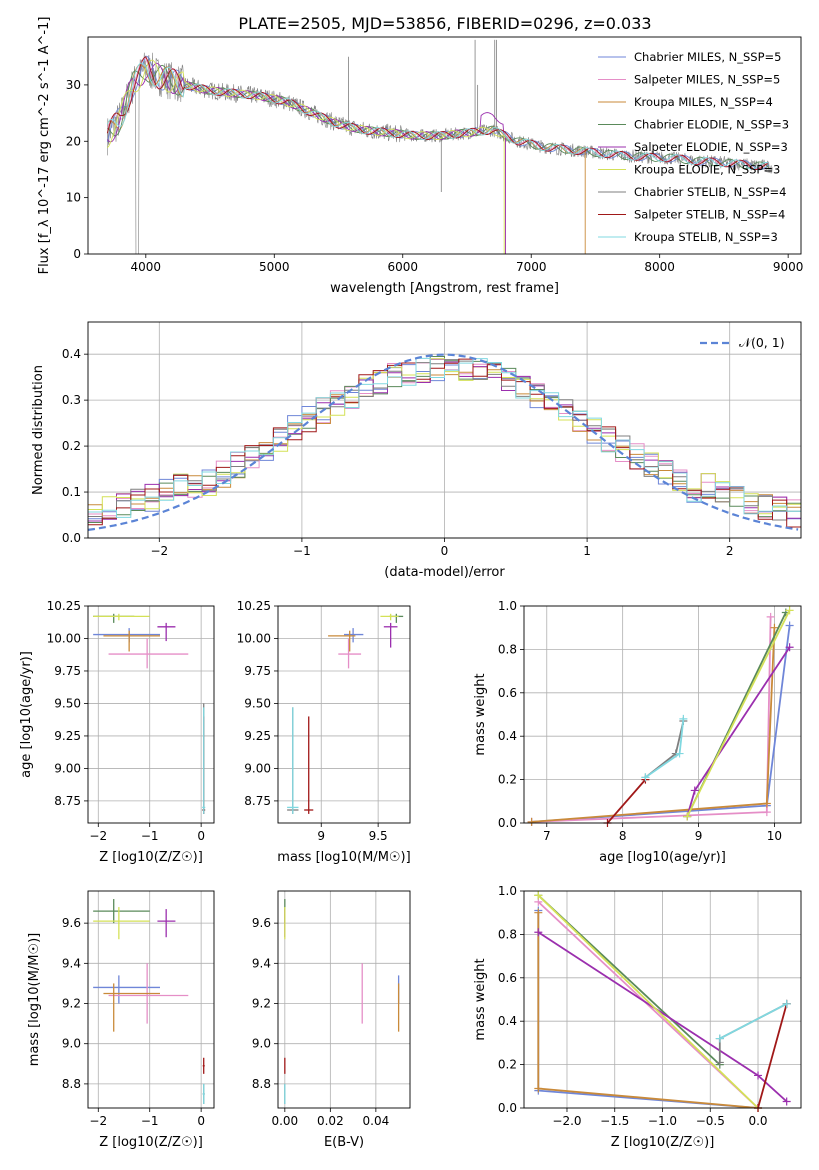  Describe the element at coordinates (703, 102) in the screenshot. I see `legend-label: Kroupa MILES, N_SSP=4` at that location.